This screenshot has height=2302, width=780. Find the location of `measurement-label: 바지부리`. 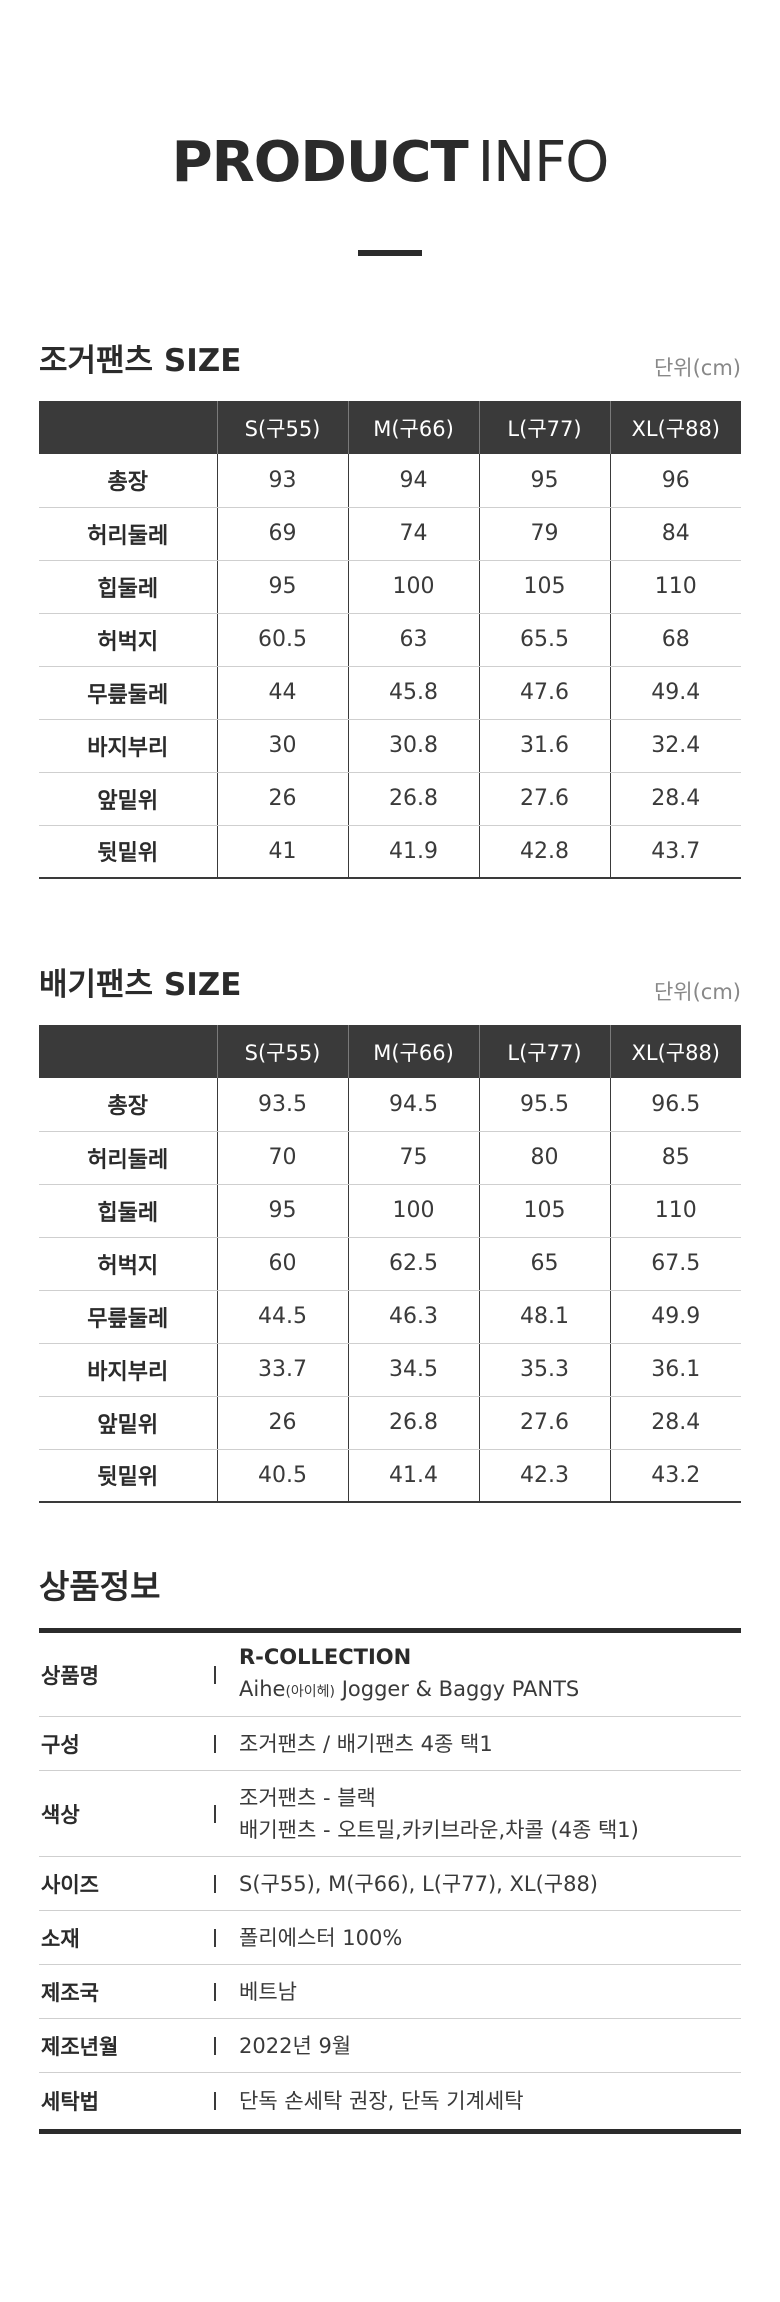

measurement-label: 바지부리 is located at coordinates (128, 746).